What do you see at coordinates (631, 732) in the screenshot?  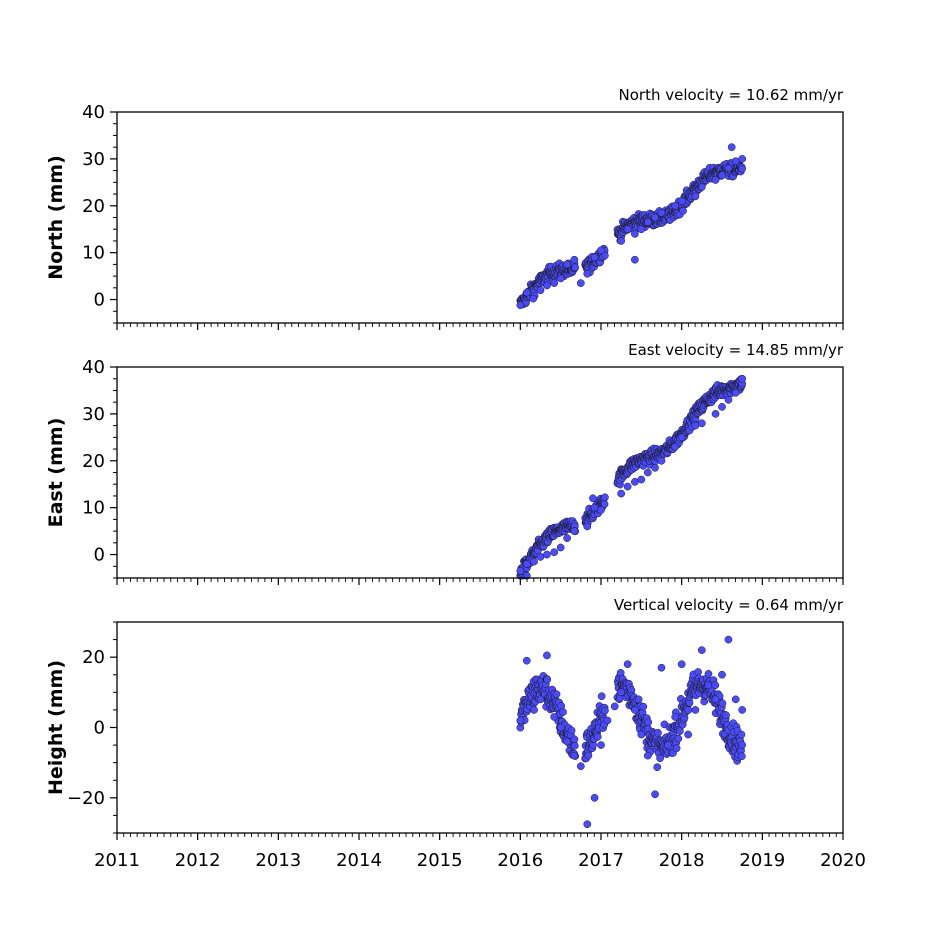 I see `height-data-points` at bounding box center [631, 732].